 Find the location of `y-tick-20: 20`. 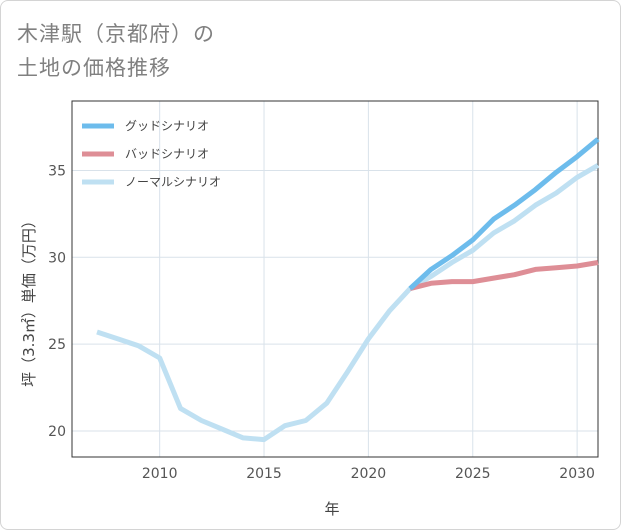

y-tick-20: 20 is located at coordinates (57, 432).